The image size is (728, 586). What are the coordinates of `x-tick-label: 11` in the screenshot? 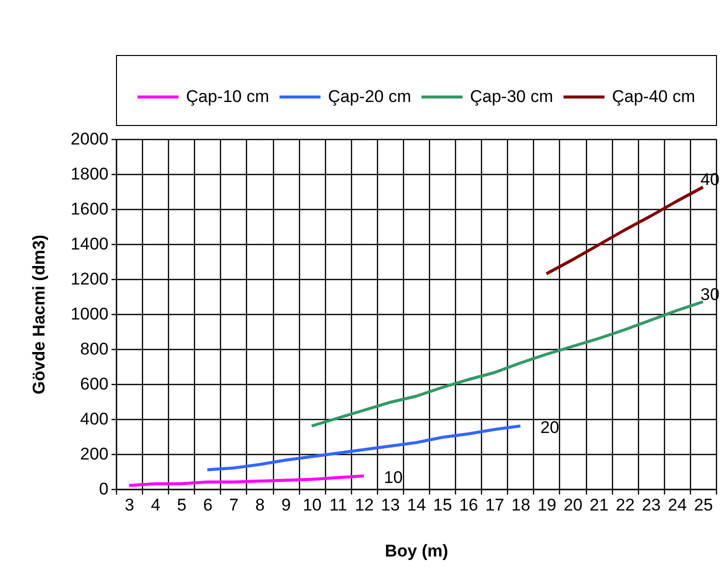 It's located at (338, 505).